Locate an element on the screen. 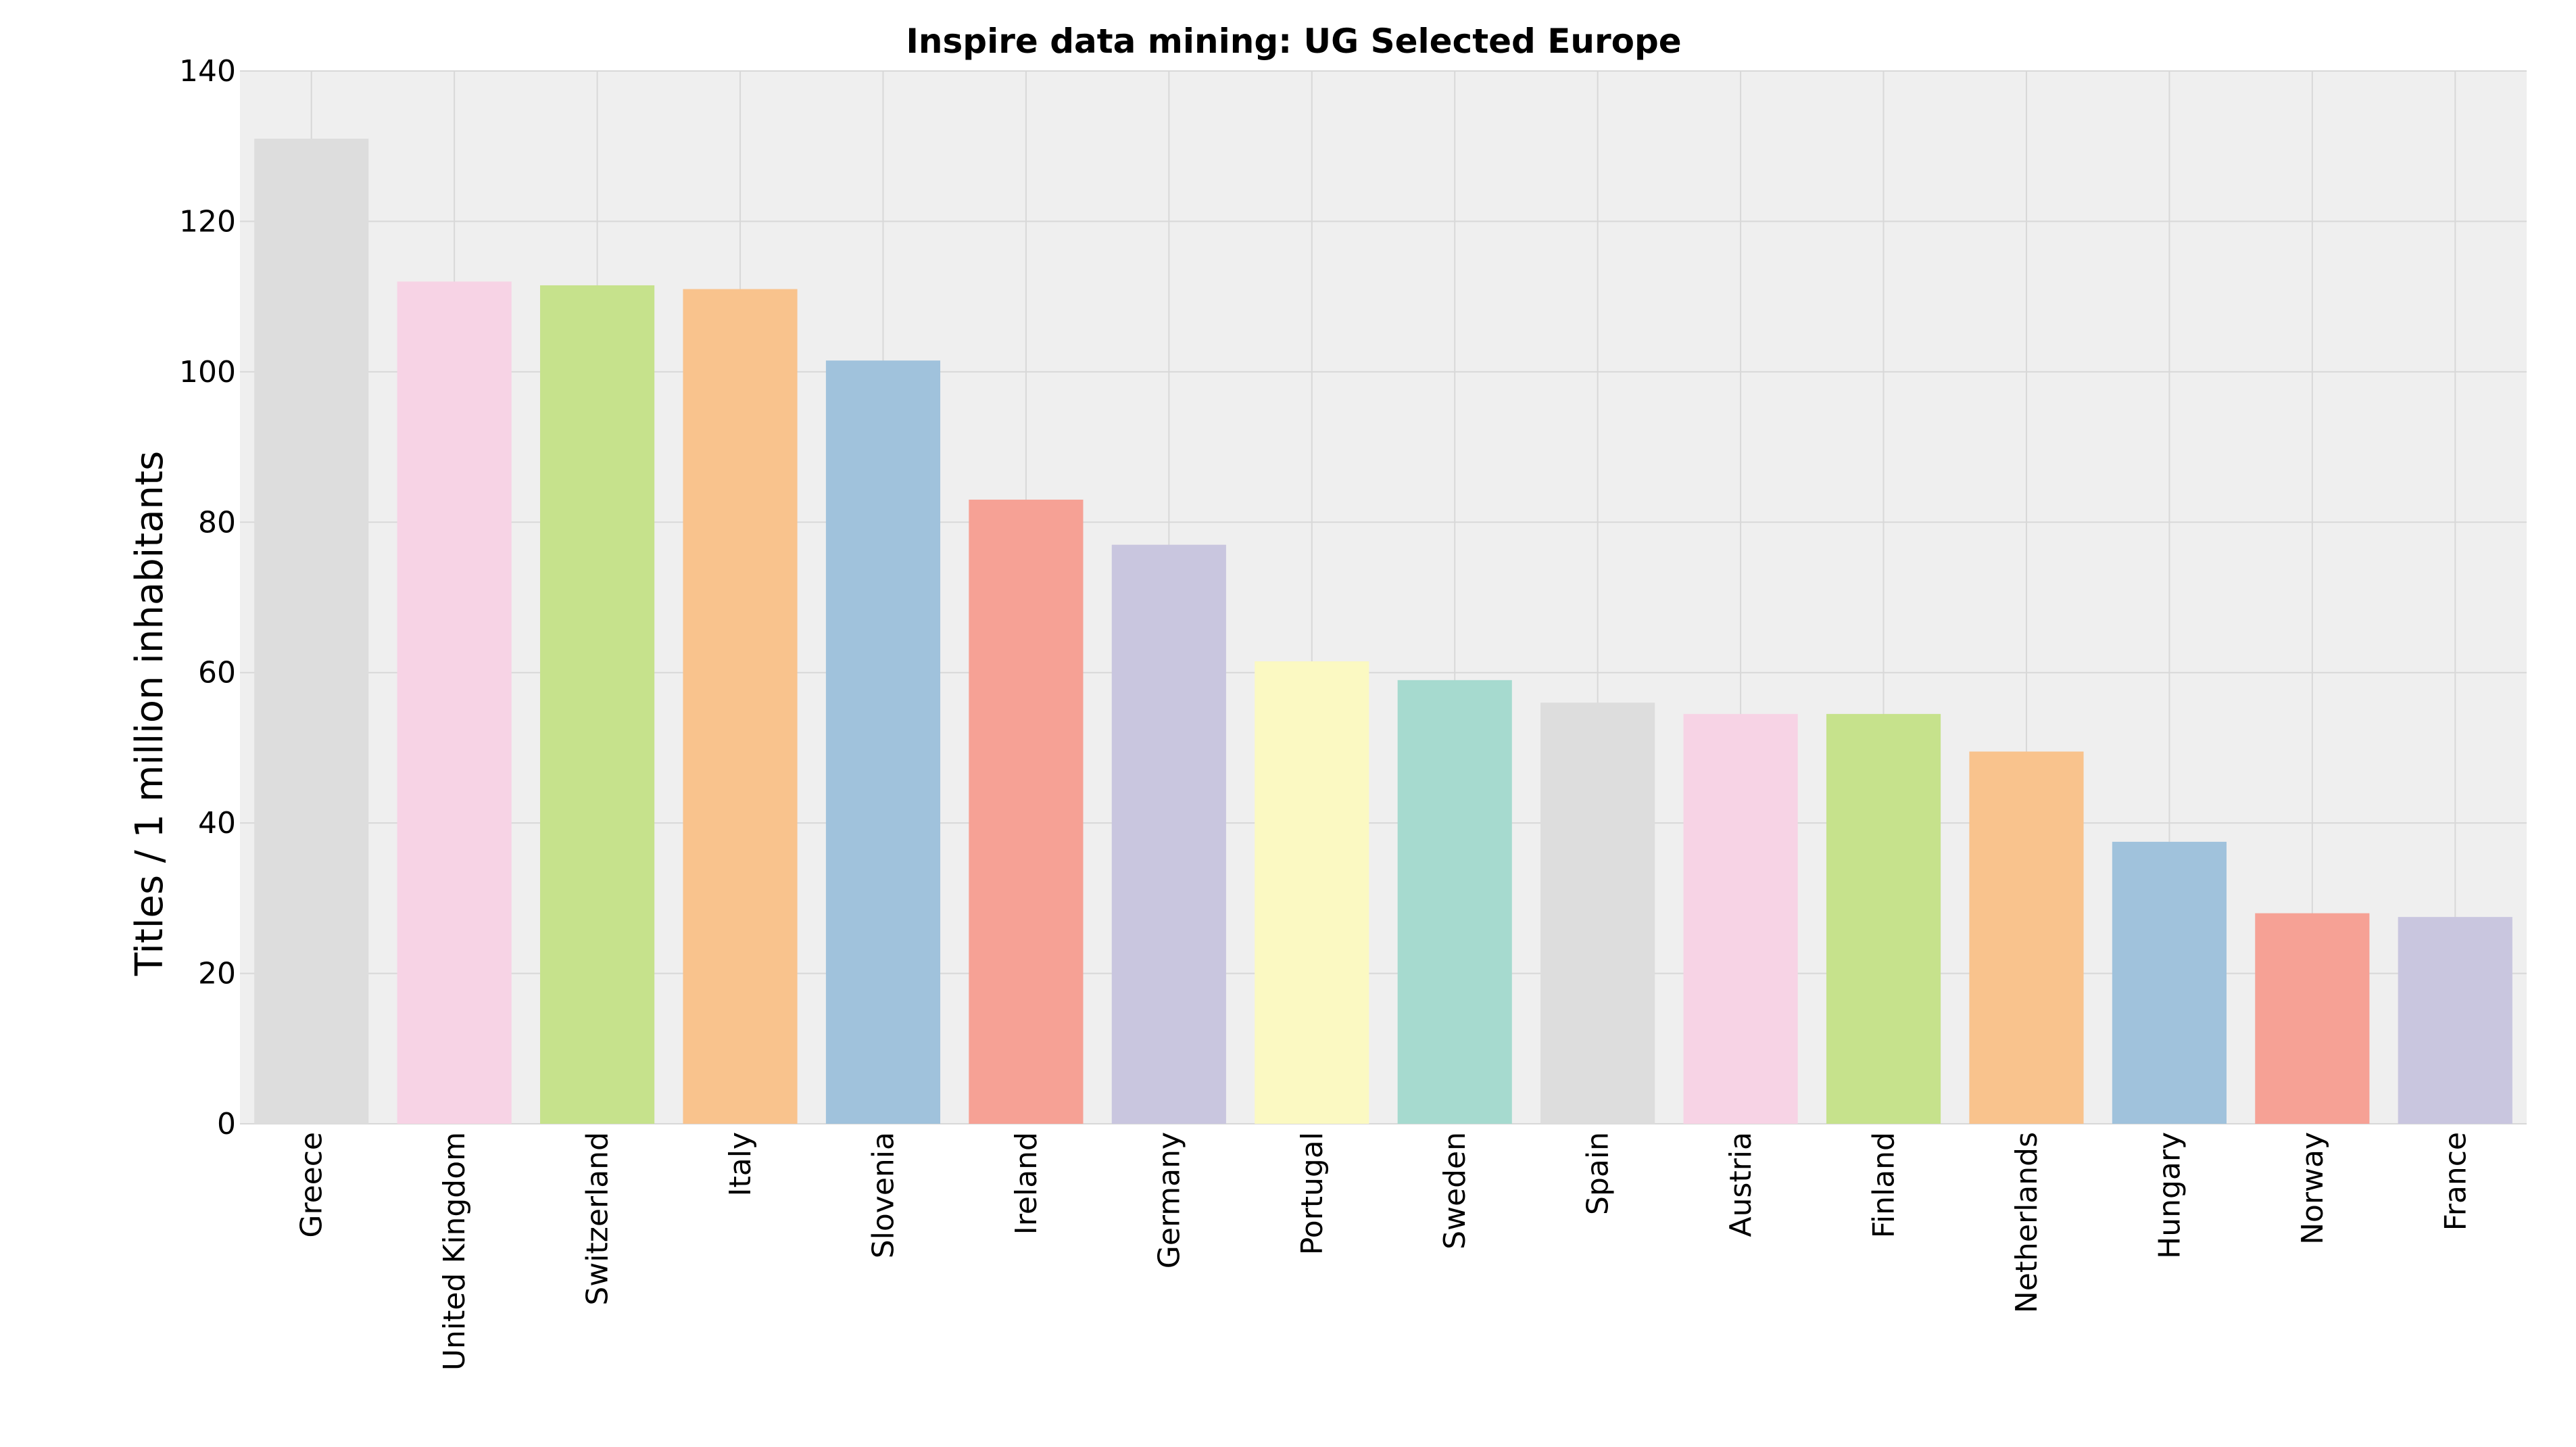 Image resolution: width=2576 pixels, height=1447 pixels. bar-germany is located at coordinates (1168, 834).